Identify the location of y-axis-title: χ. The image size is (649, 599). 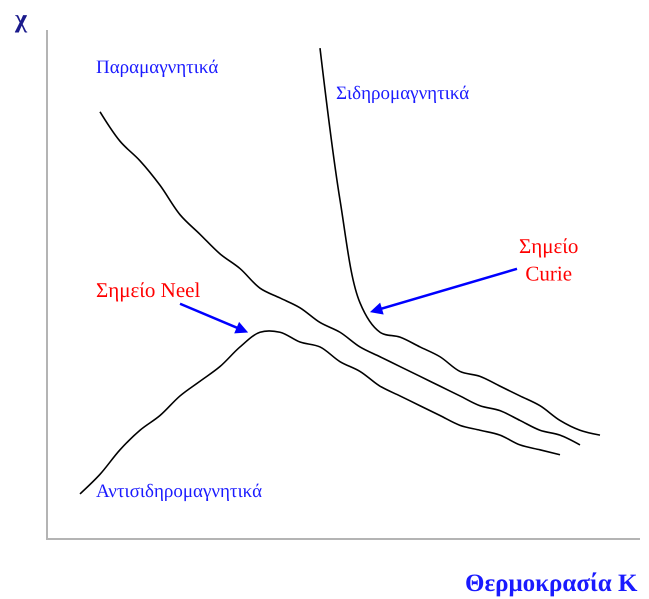
(21, 18).